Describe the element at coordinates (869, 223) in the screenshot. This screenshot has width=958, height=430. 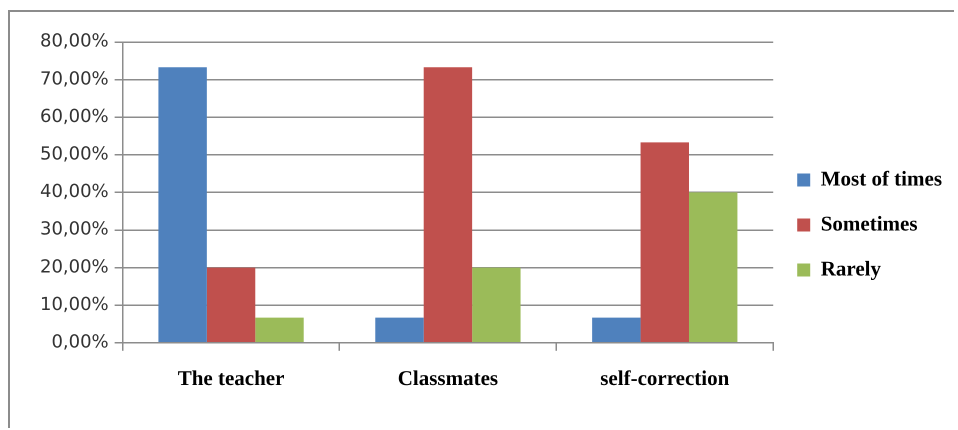
I see `legend-label: Sometimes` at that location.